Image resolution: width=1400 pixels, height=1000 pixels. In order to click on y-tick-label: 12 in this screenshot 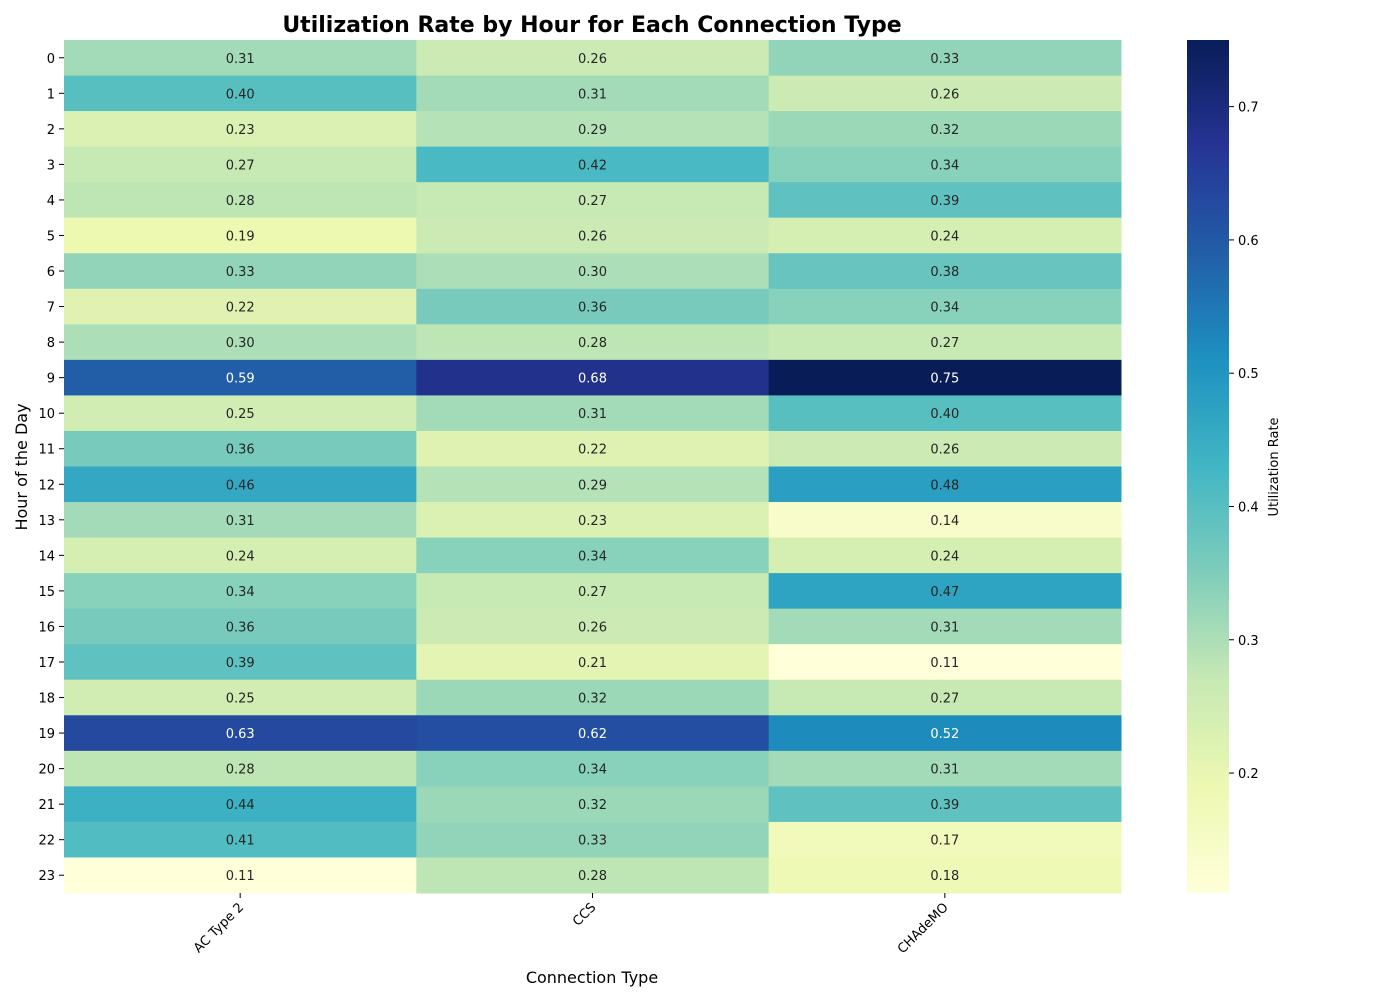, I will do `click(46, 485)`.